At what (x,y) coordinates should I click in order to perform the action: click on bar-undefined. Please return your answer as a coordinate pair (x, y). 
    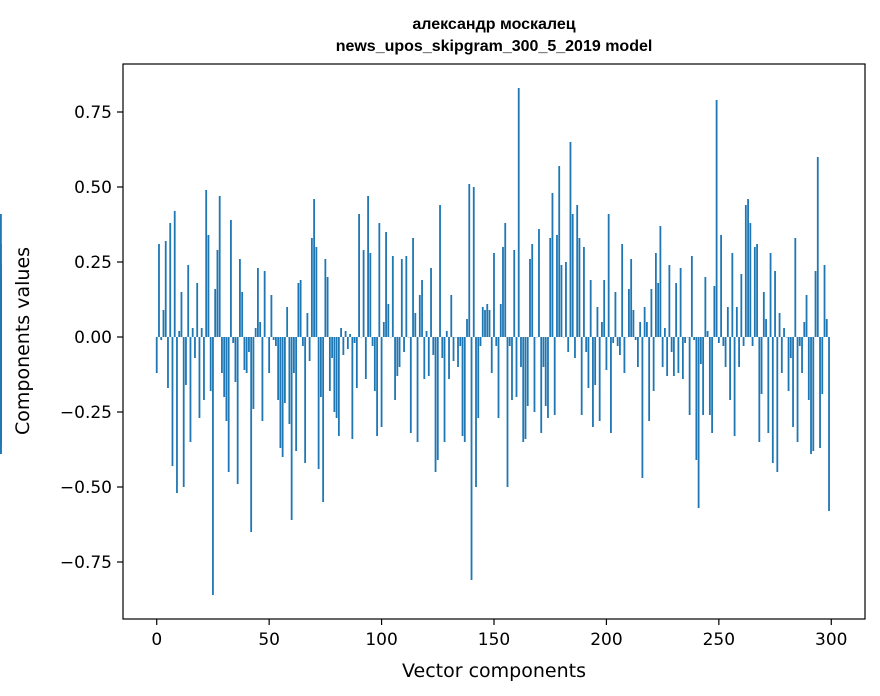
    Looking at the image, I should click on (1, 307).